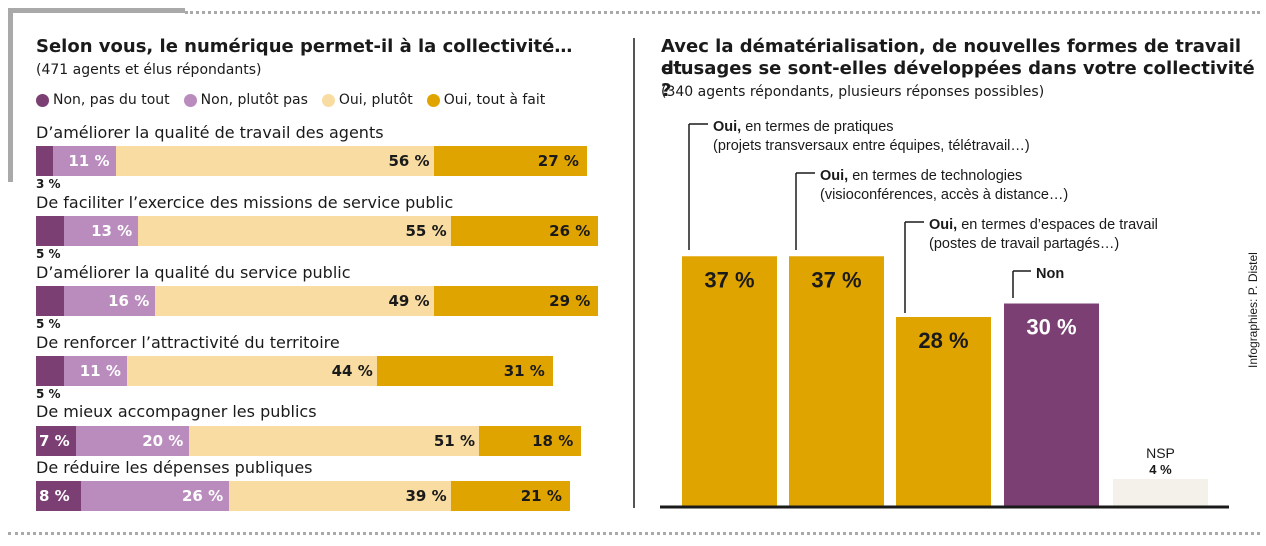  I want to click on data-label: 21 %, so click(541, 496).